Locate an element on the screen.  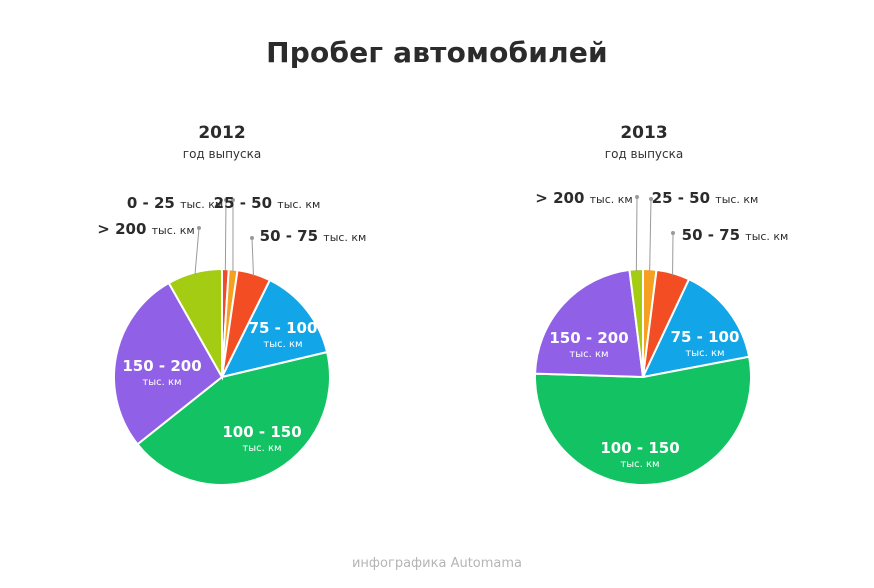
page-title: Пробег автомобилей is located at coordinates (437, 52).